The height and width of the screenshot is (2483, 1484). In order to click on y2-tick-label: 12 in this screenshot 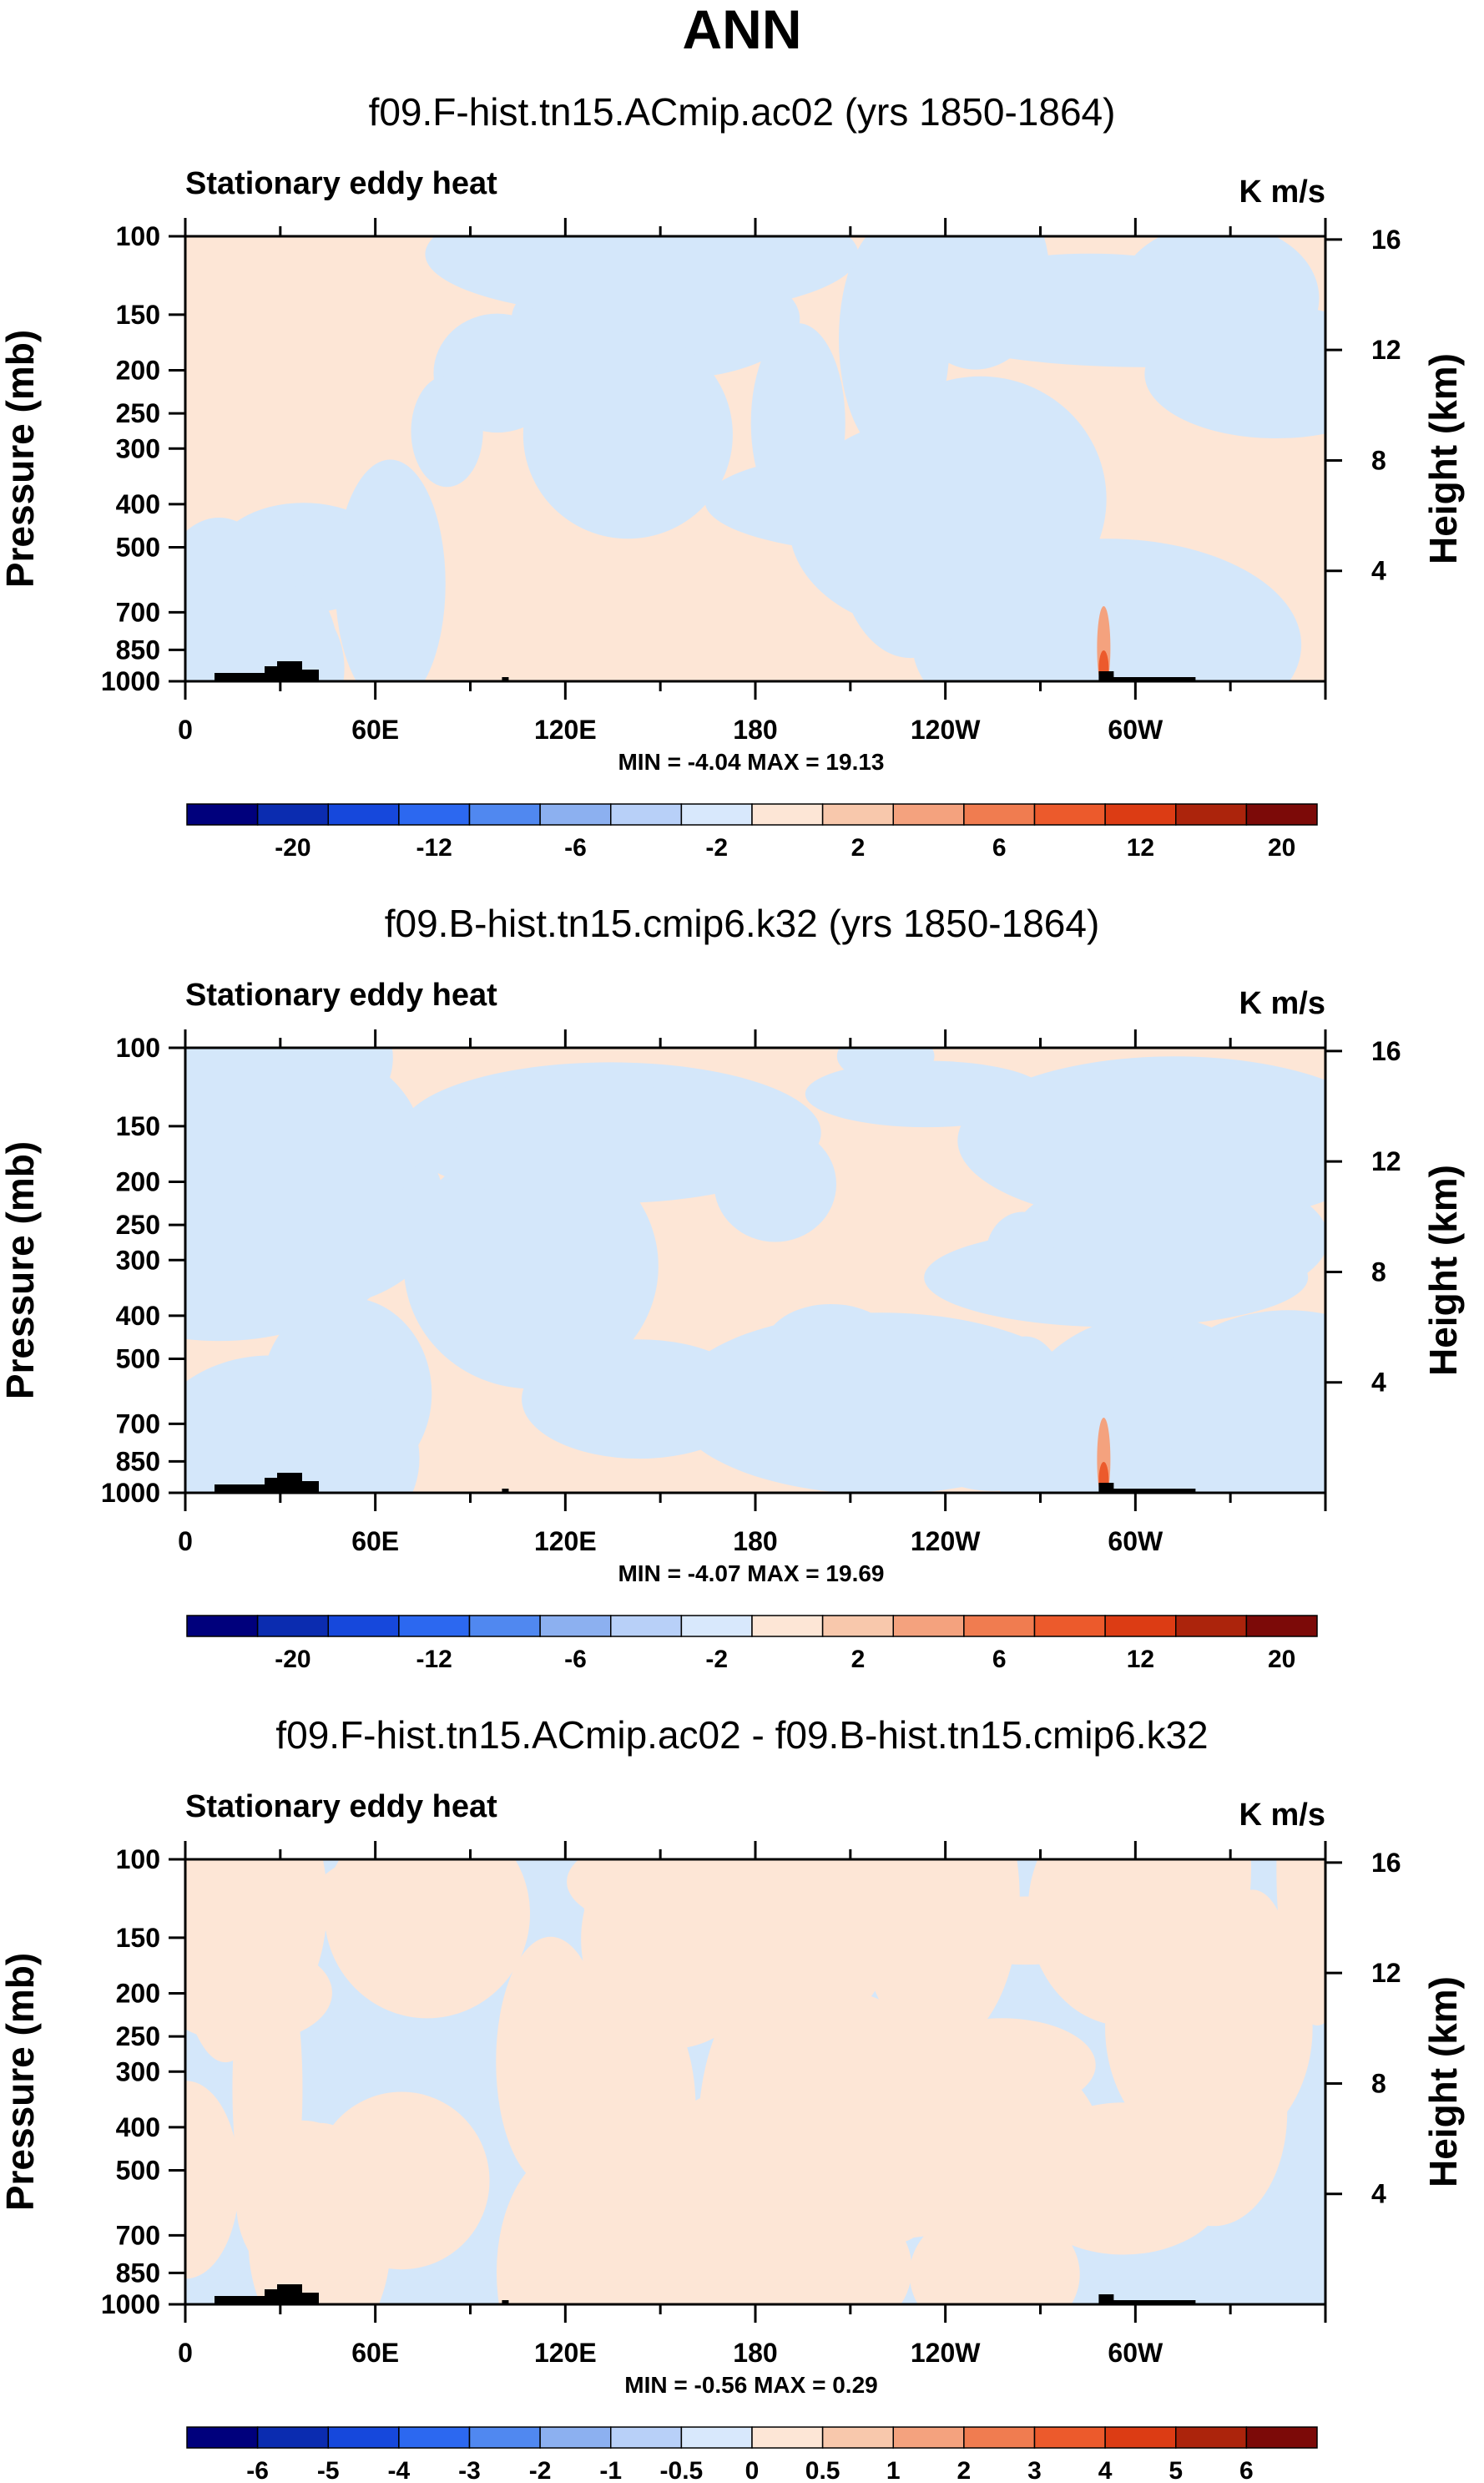, I will do `click(1386, 1973)`.